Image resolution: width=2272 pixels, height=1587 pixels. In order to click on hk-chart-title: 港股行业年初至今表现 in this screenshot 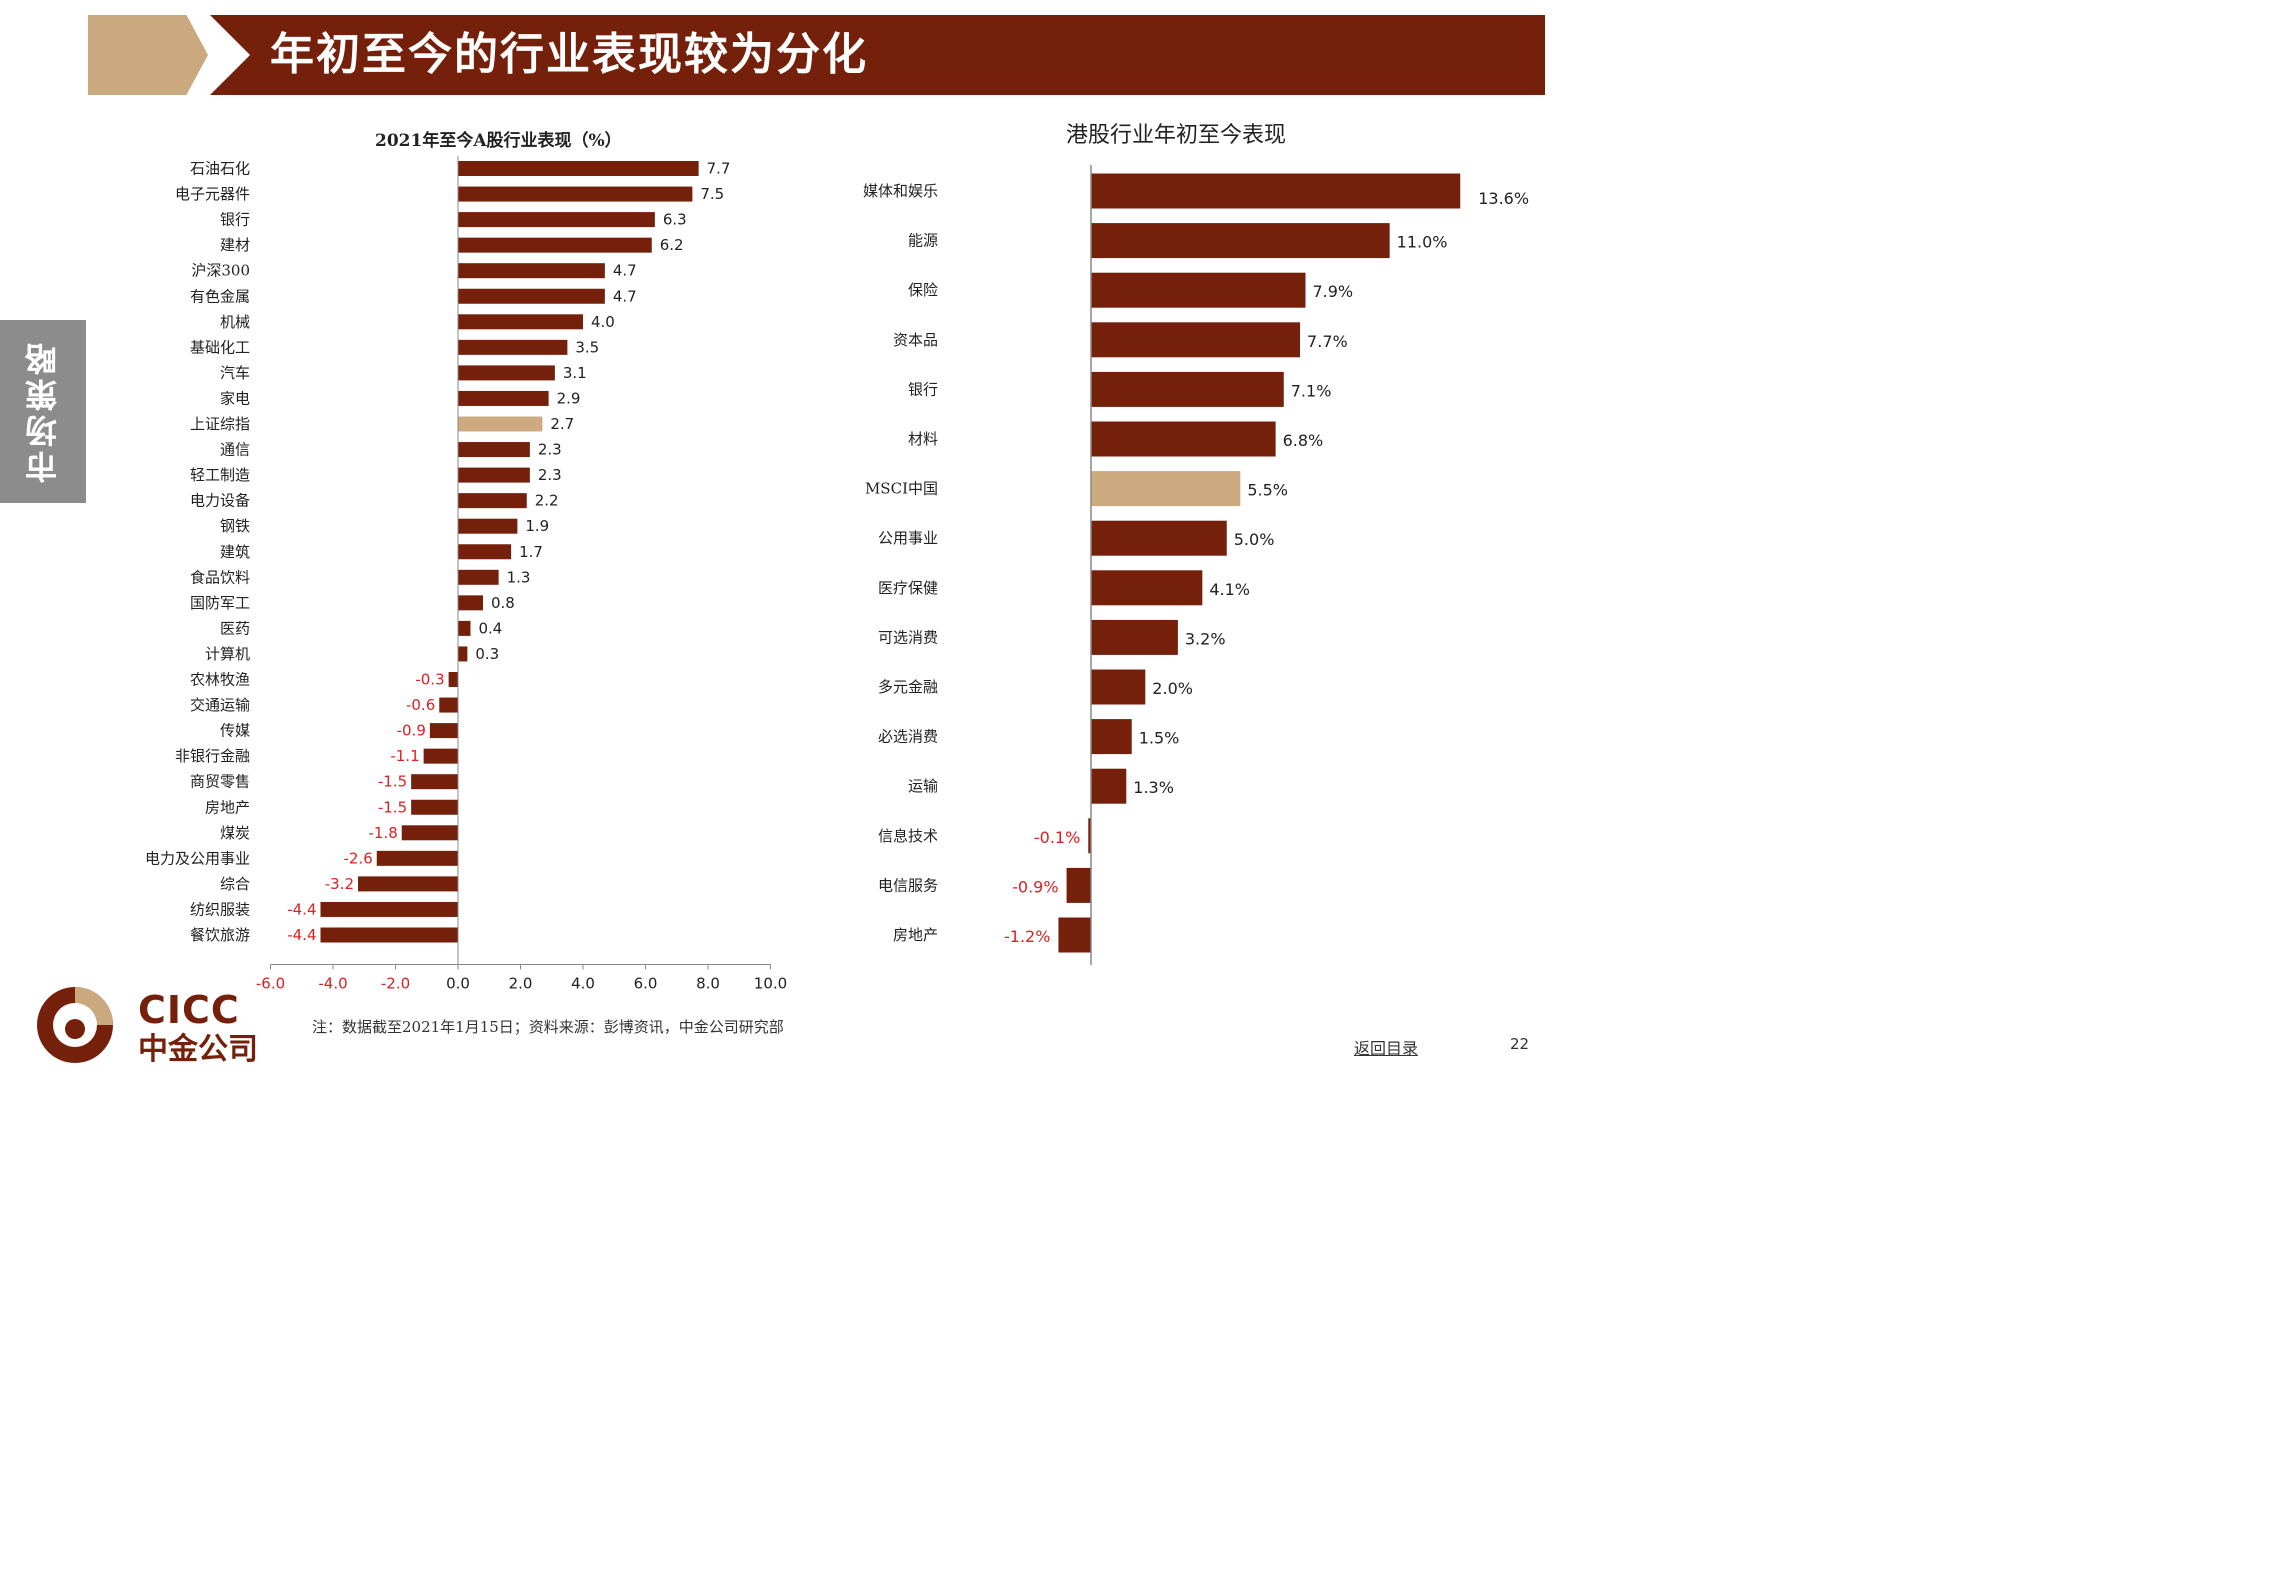, I will do `click(1176, 135)`.